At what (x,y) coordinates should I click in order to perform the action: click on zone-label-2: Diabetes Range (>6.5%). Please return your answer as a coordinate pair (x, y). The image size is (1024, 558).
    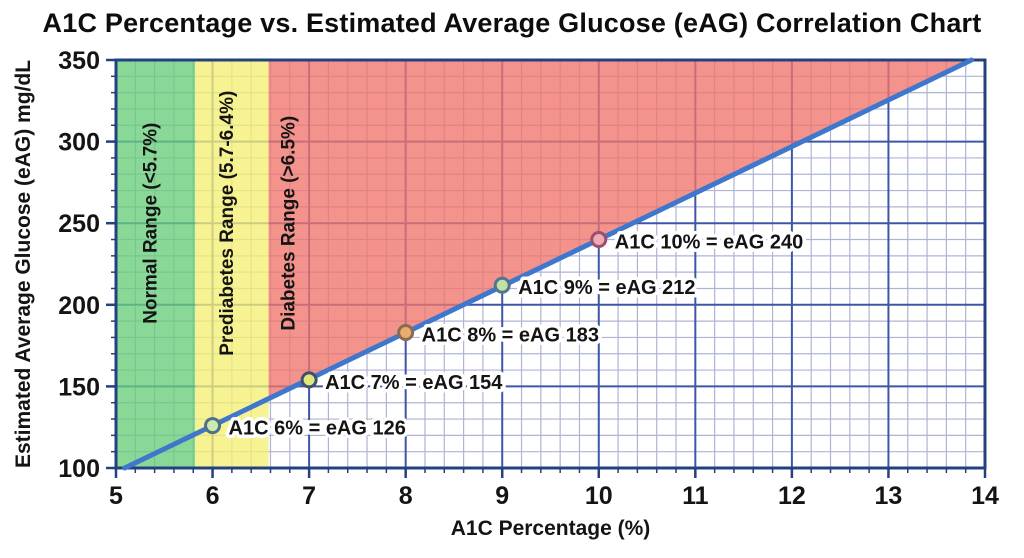
    Looking at the image, I should click on (289, 223).